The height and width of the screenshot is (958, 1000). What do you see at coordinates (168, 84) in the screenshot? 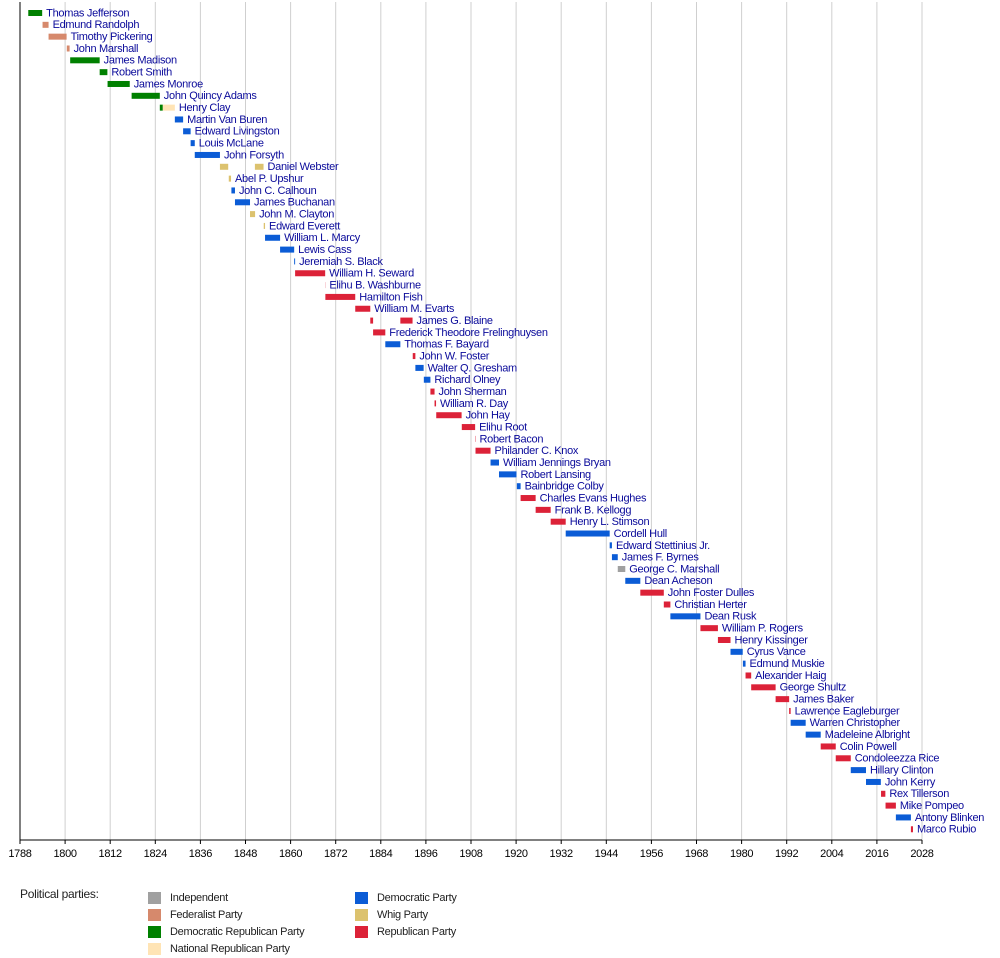
I see `row-label: James Monroe` at bounding box center [168, 84].